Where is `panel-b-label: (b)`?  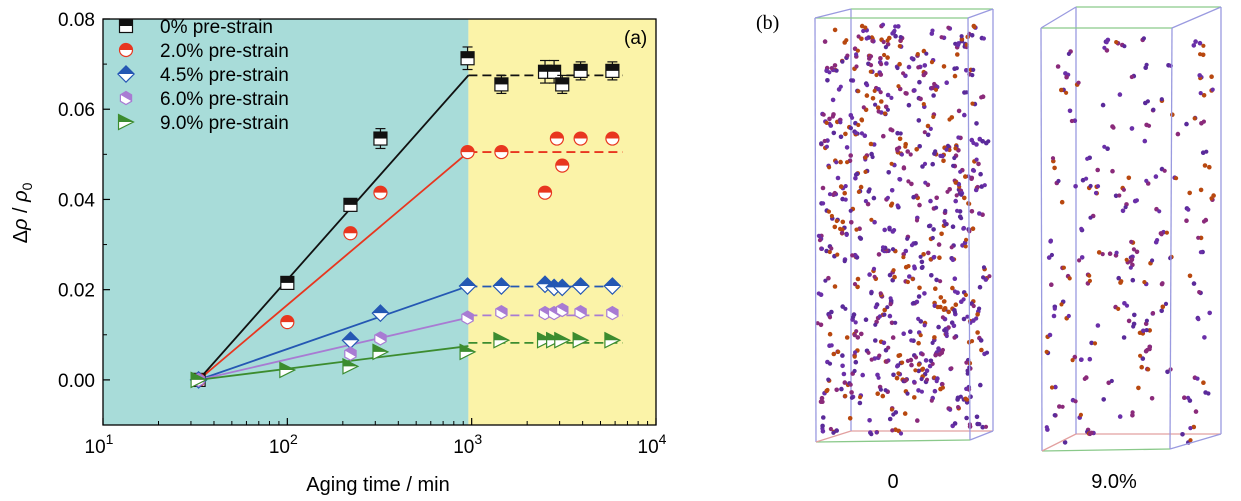
panel-b-label: (b) is located at coordinates (767, 23).